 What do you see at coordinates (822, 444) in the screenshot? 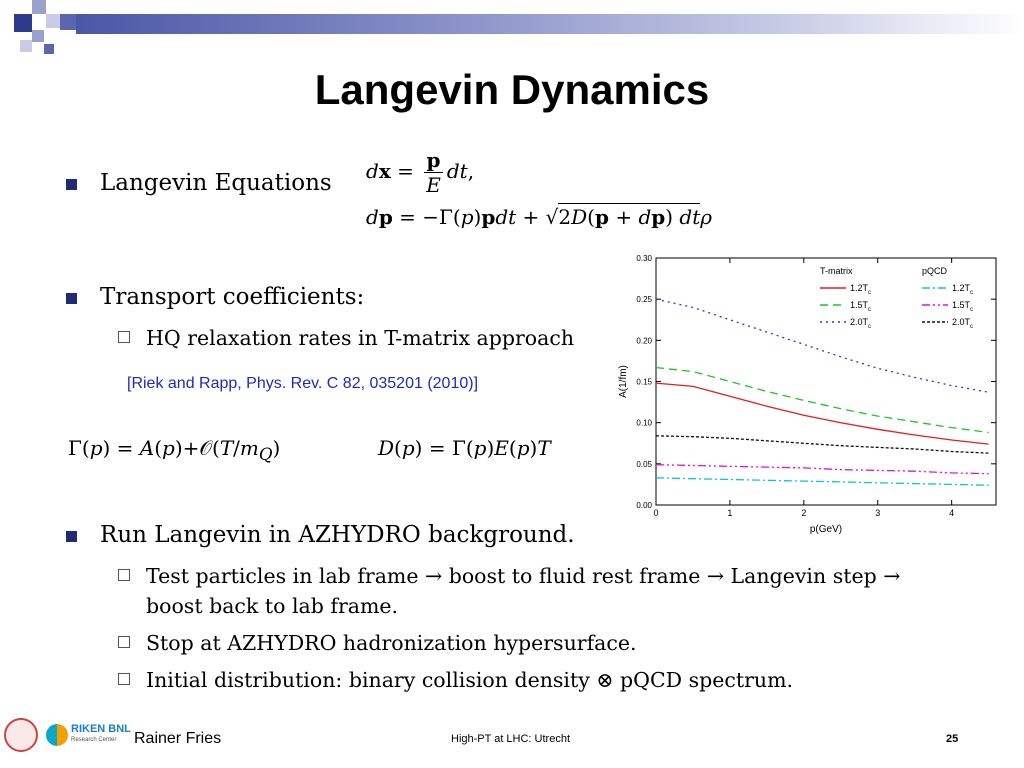
I see `series-line-pqcd-20tc` at bounding box center [822, 444].